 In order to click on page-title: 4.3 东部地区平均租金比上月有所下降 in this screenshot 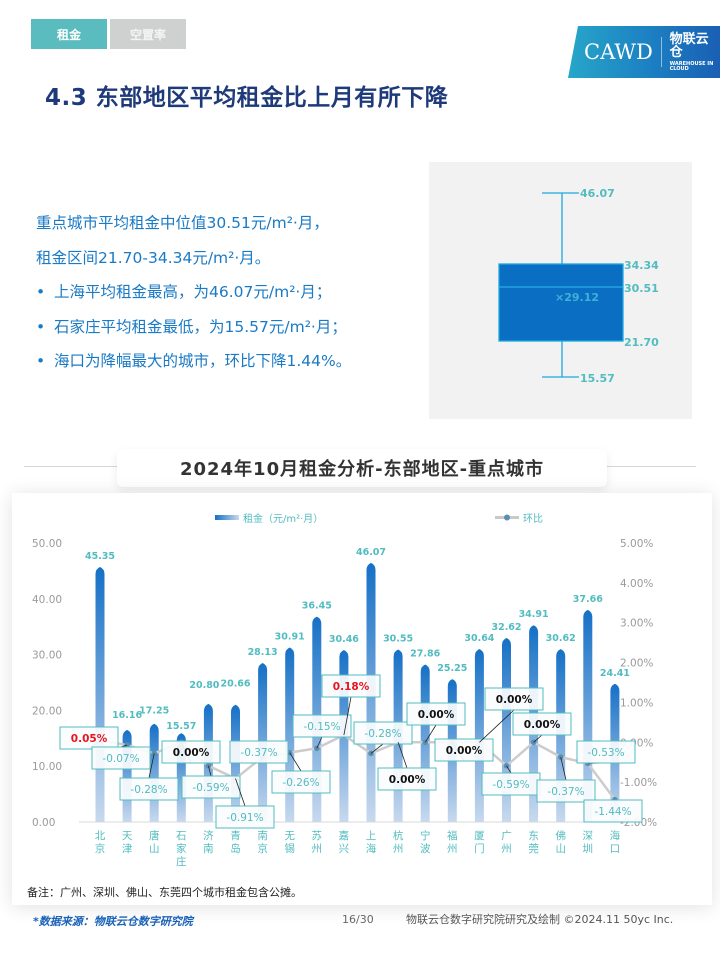, I will do `click(247, 98)`.